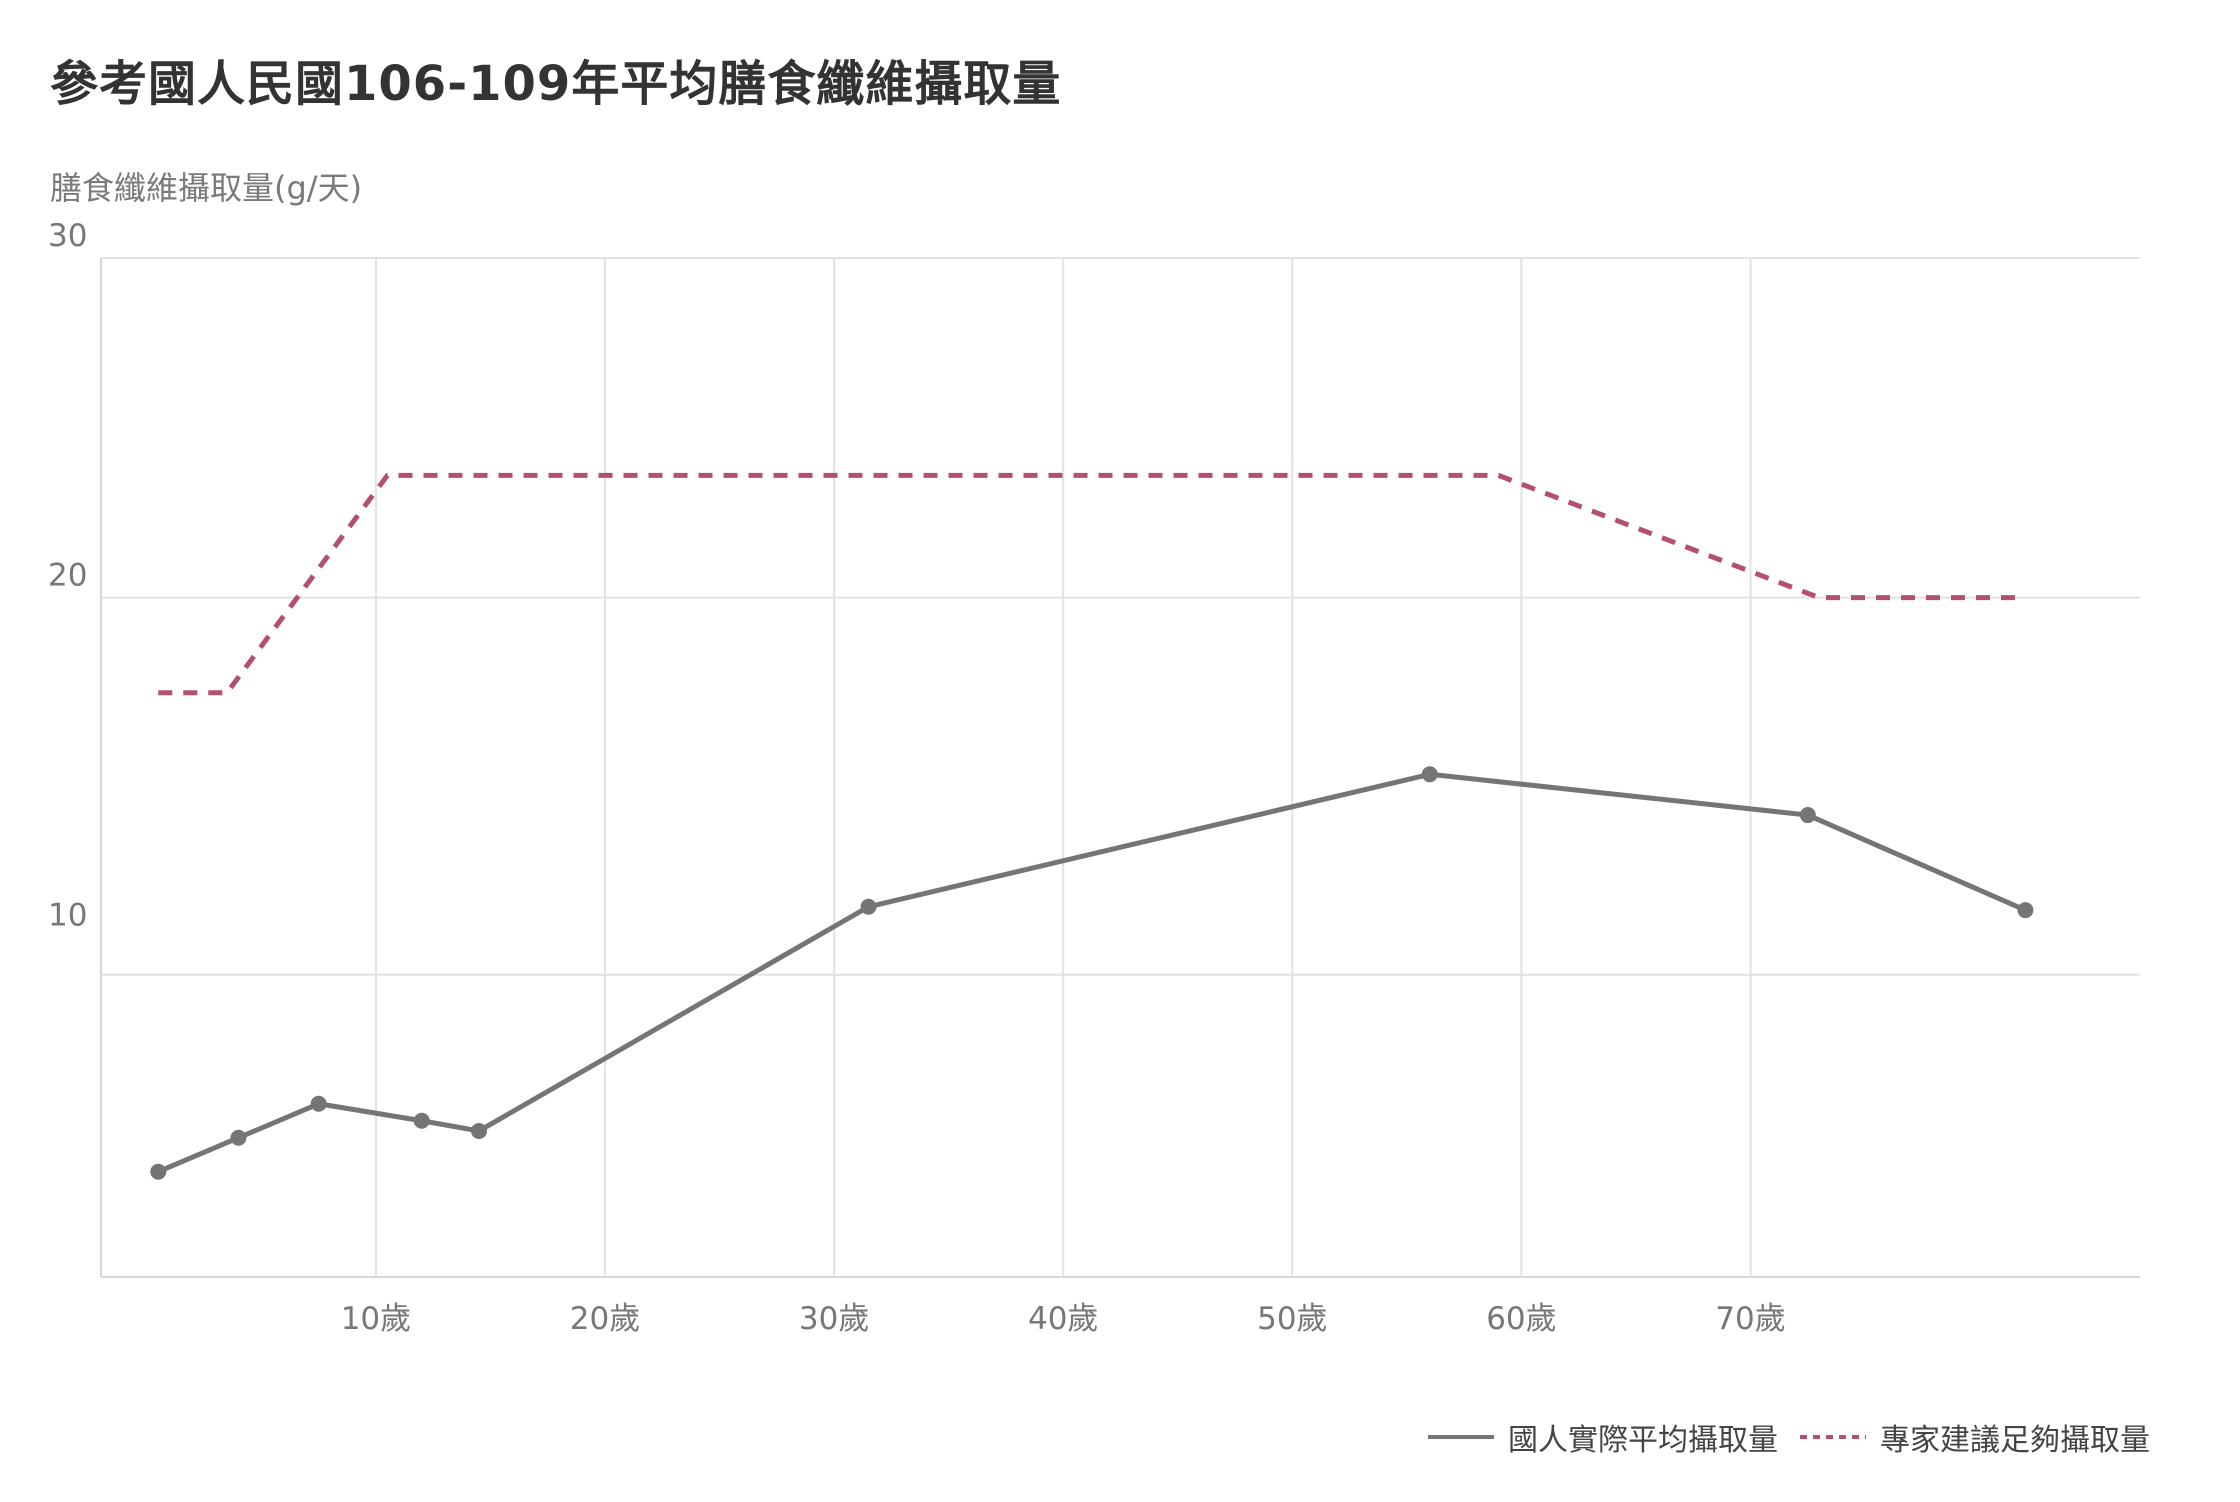 The height and width of the screenshot is (1502, 2240). What do you see at coordinates (1521, 1319) in the screenshot?
I see `x-tick-label: 60歲` at bounding box center [1521, 1319].